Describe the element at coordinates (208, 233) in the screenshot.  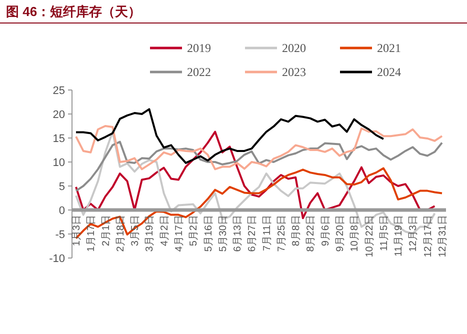
I see `x-tick-label: 5月16日` at that location.